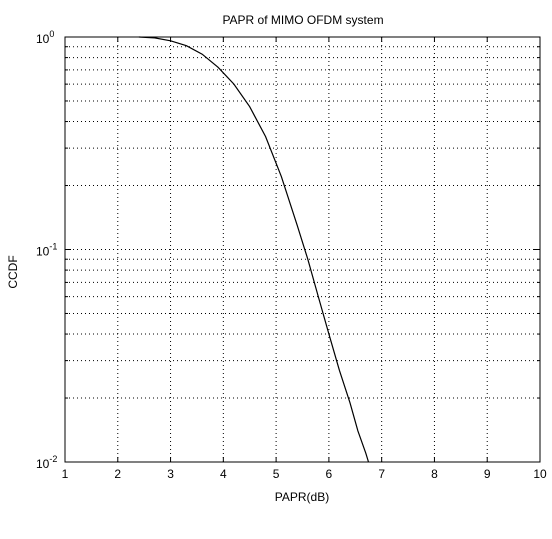  I want to click on x-tick-label: 6, so click(329, 474).